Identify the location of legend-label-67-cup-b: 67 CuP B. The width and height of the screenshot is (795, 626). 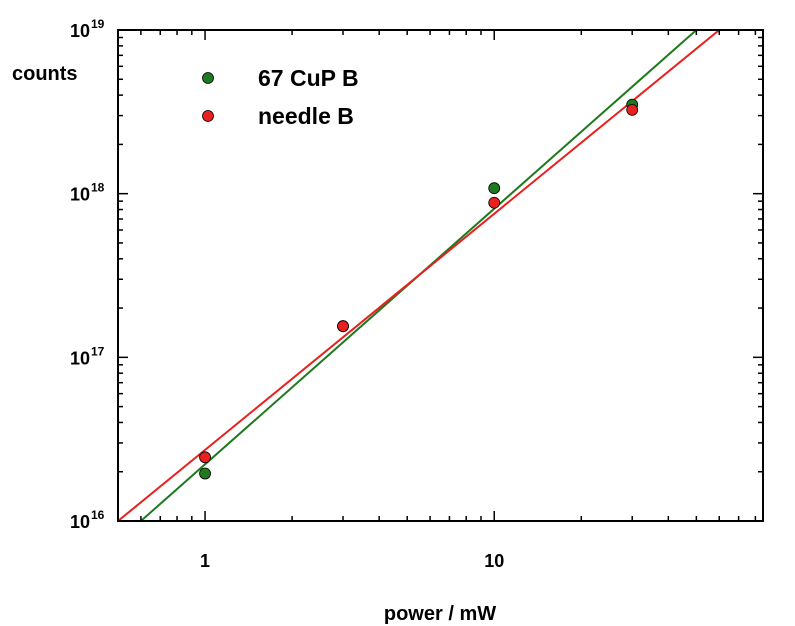
(308, 78).